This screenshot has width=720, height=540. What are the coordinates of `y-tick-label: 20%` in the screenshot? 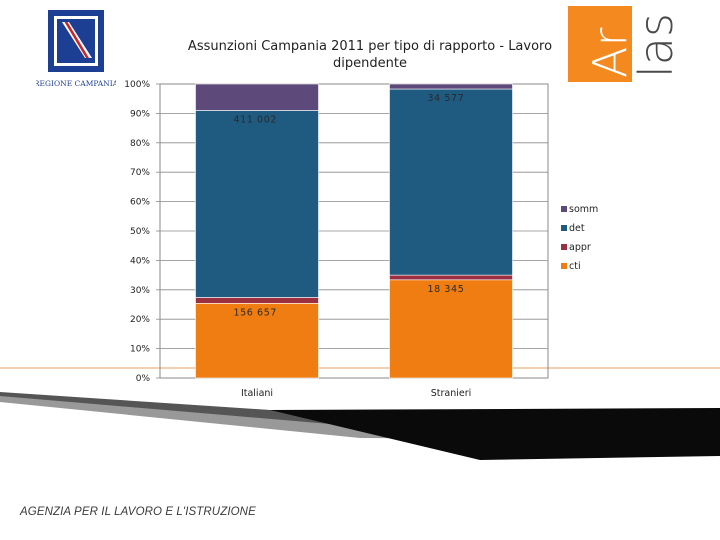 It's located at (140, 320).